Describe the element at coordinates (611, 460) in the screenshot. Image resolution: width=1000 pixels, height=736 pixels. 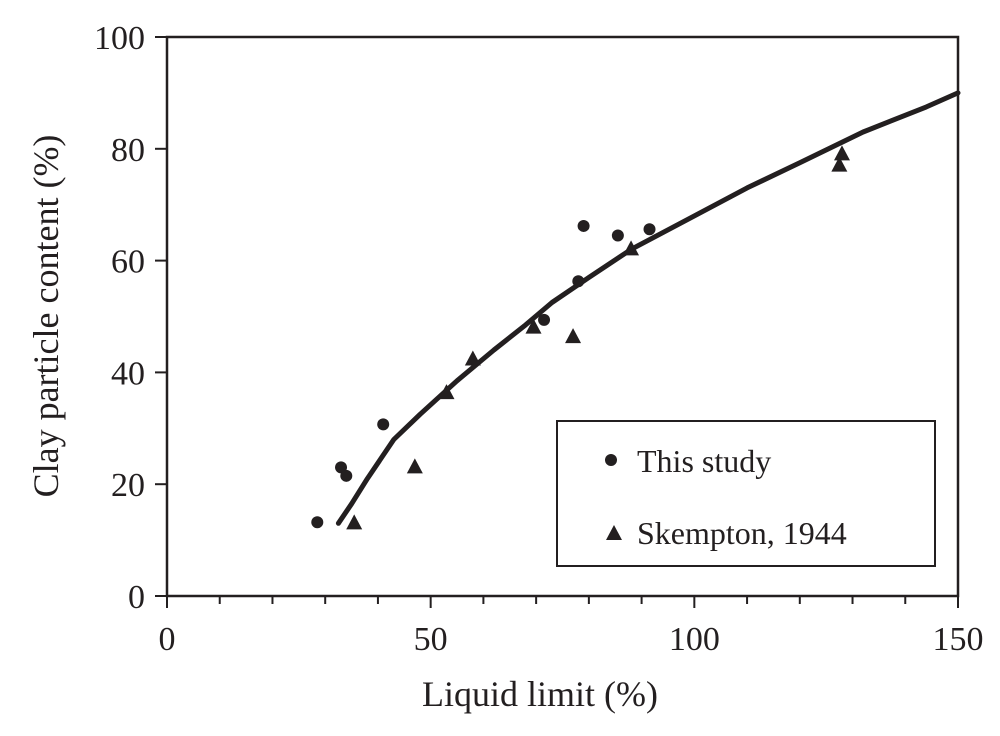
I see `legend-marker-this-study` at that location.